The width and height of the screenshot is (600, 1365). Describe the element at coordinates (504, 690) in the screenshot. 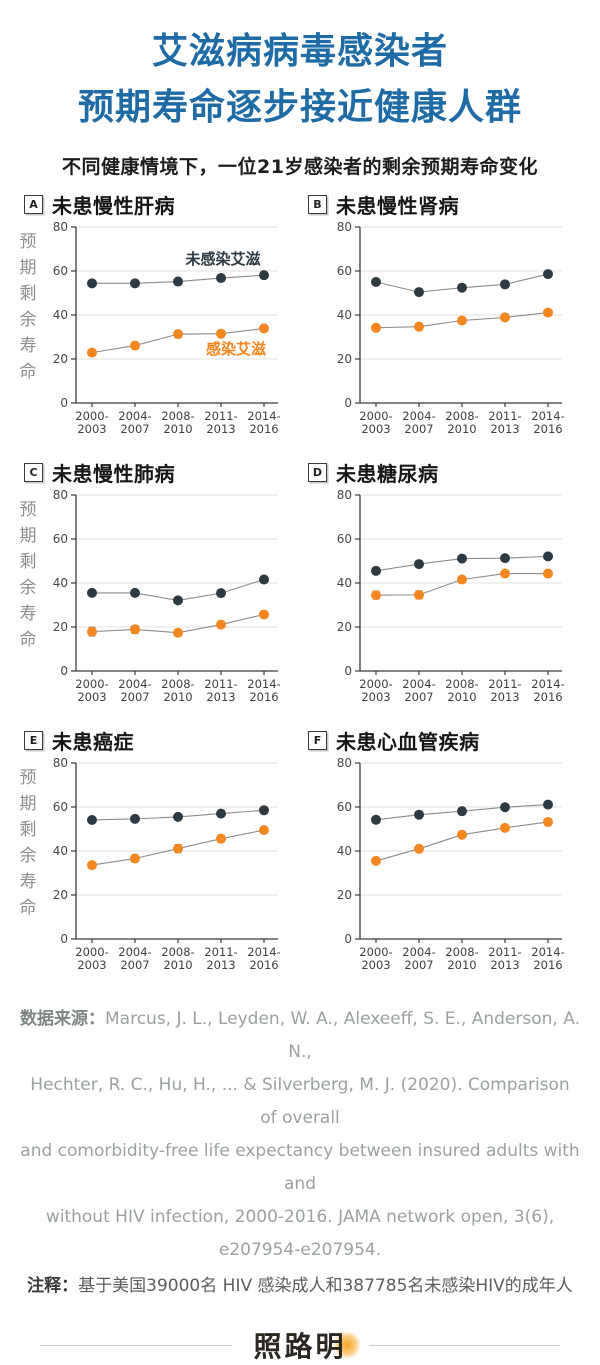

I see `x-tick-label: 2011-2013` at that location.